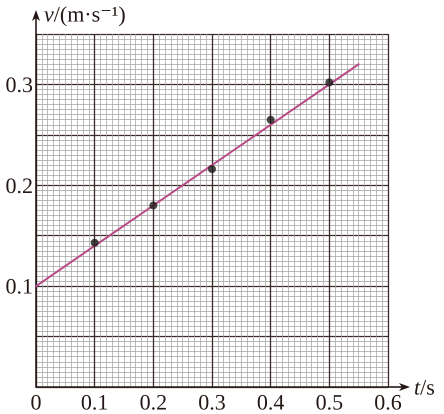 Image resolution: width=444 pixels, height=414 pixels. What do you see at coordinates (94, 402) in the screenshot?
I see `x-tick-label: 0.1` at bounding box center [94, 402].